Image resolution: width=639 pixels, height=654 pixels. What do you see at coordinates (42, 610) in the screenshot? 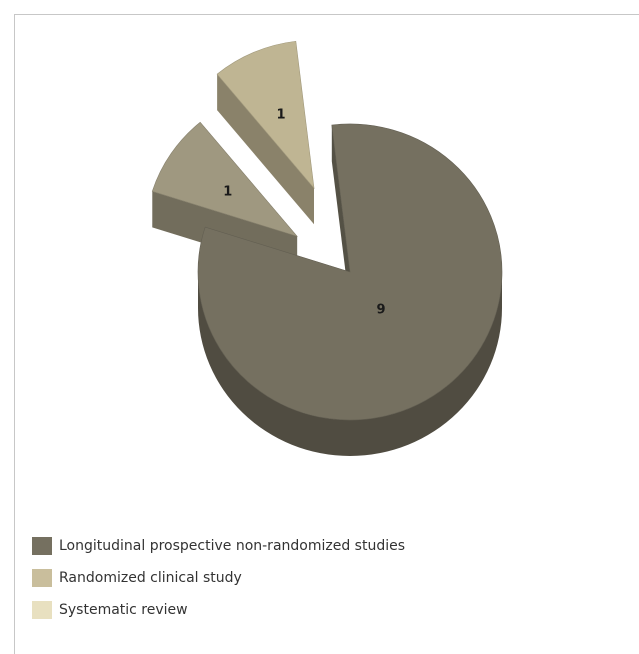
I see `legend-swatch-systematic` at bounding box center [42, 610].